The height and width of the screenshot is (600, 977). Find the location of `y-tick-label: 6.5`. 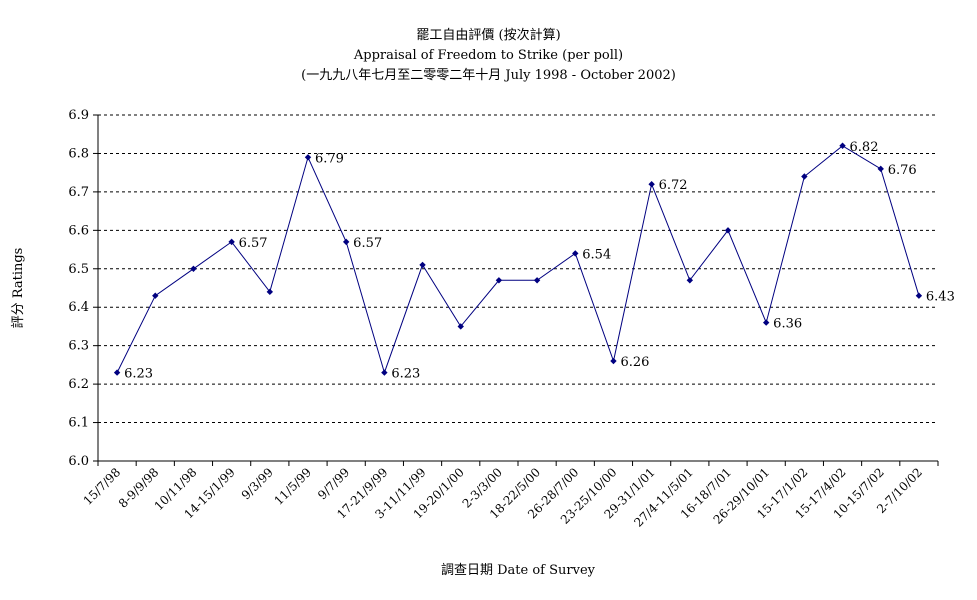

y-tick-label: 6.5 is located at coordinates (78, 269).